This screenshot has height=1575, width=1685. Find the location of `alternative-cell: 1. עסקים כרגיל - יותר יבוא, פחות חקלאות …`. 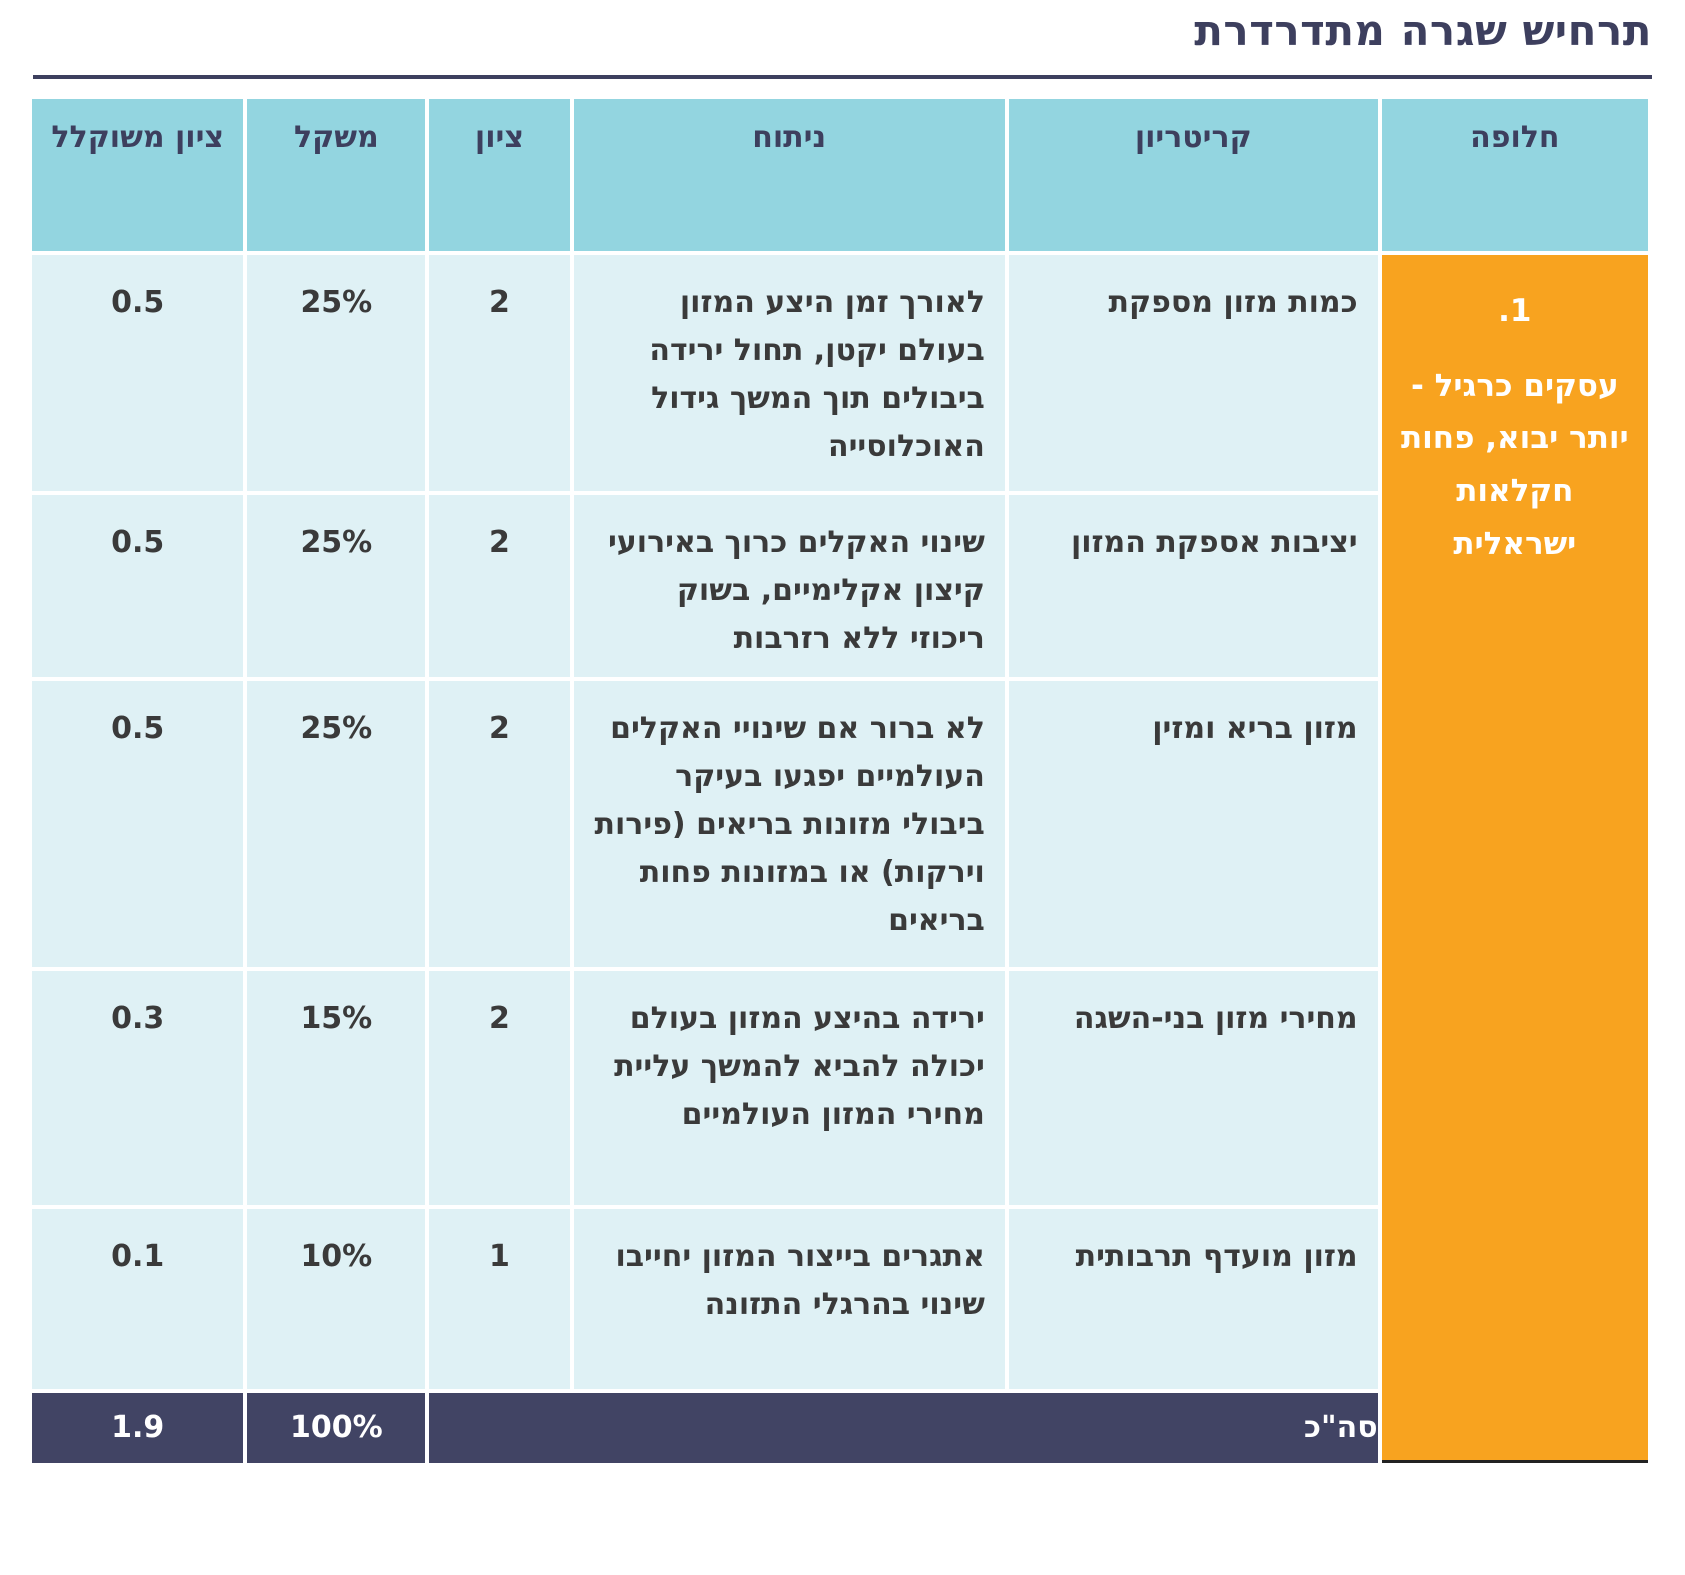

alternative-cell: 1. עסקים כרגיל - יותר יבוא, פחות חקלאות … is located at coordinates (1514, 859).